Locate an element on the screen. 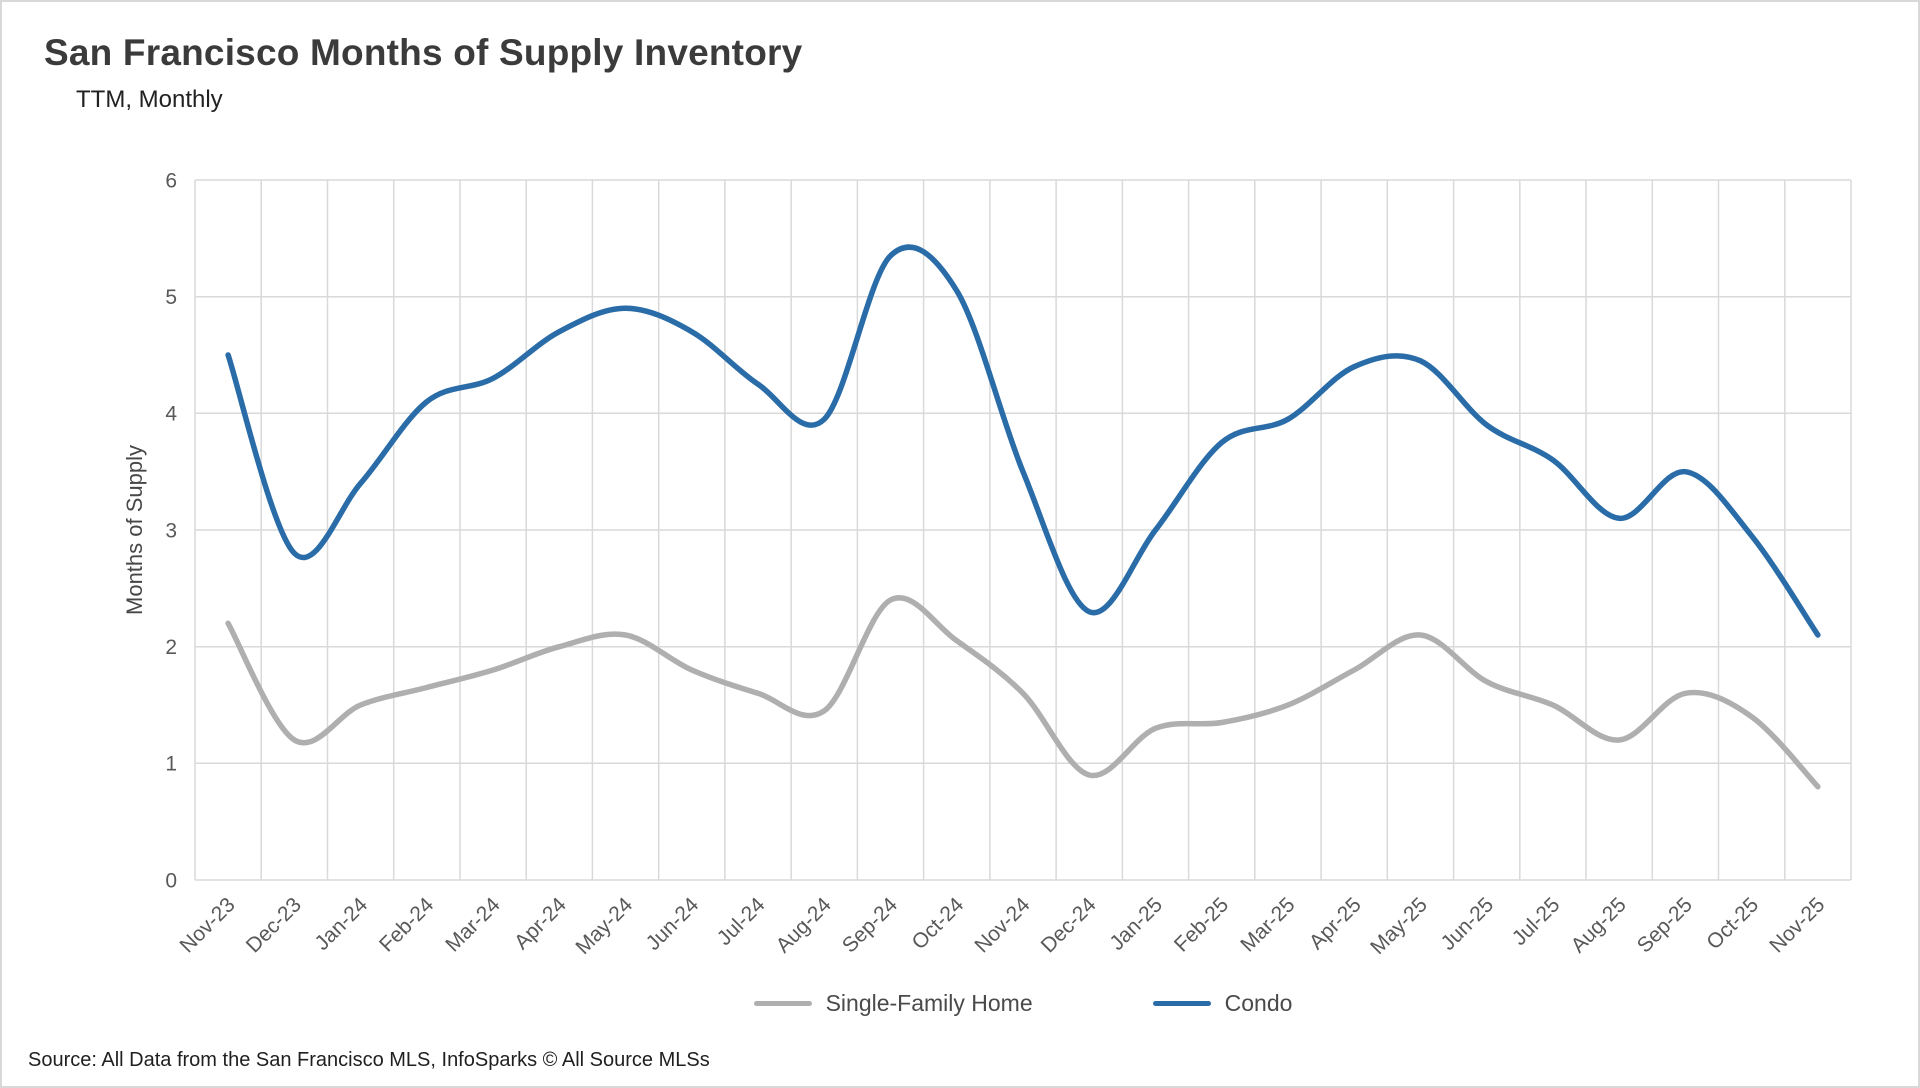  y-axis-tick-label: 4 is located at coordinates (171, 414).